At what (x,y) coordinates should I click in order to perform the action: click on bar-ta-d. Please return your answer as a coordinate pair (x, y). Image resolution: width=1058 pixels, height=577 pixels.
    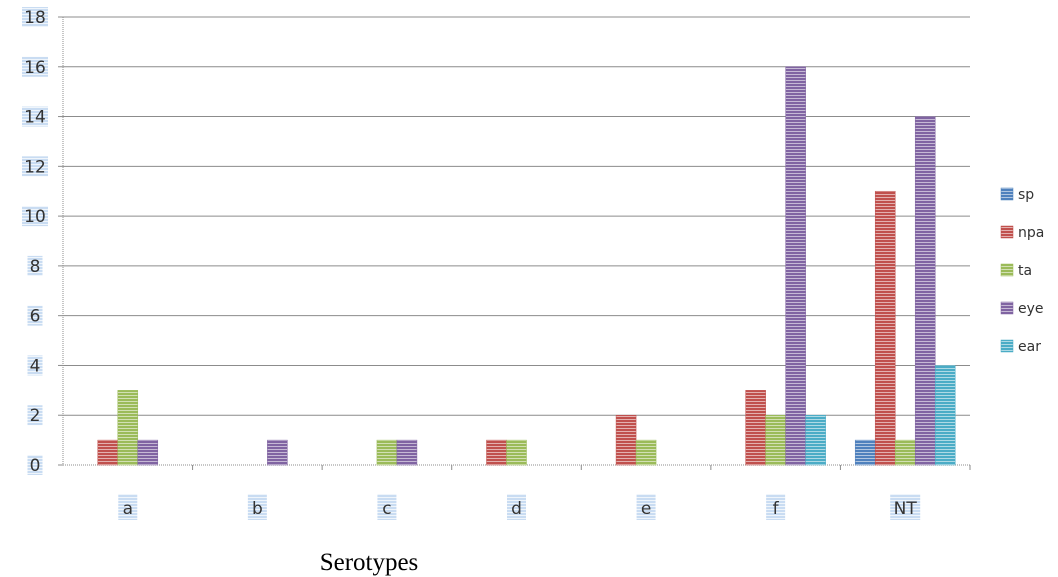
    Looking at the image, I should click on (516, 452).